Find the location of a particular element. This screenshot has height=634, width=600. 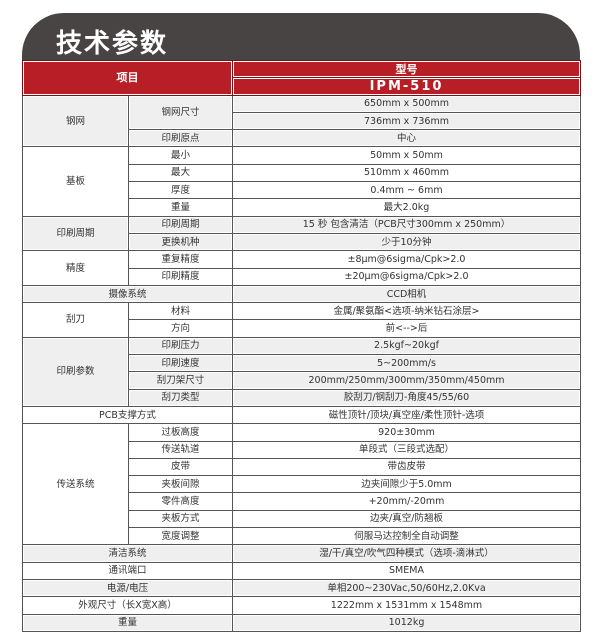

param-name: 最大 is located at coordinates (180, 173).